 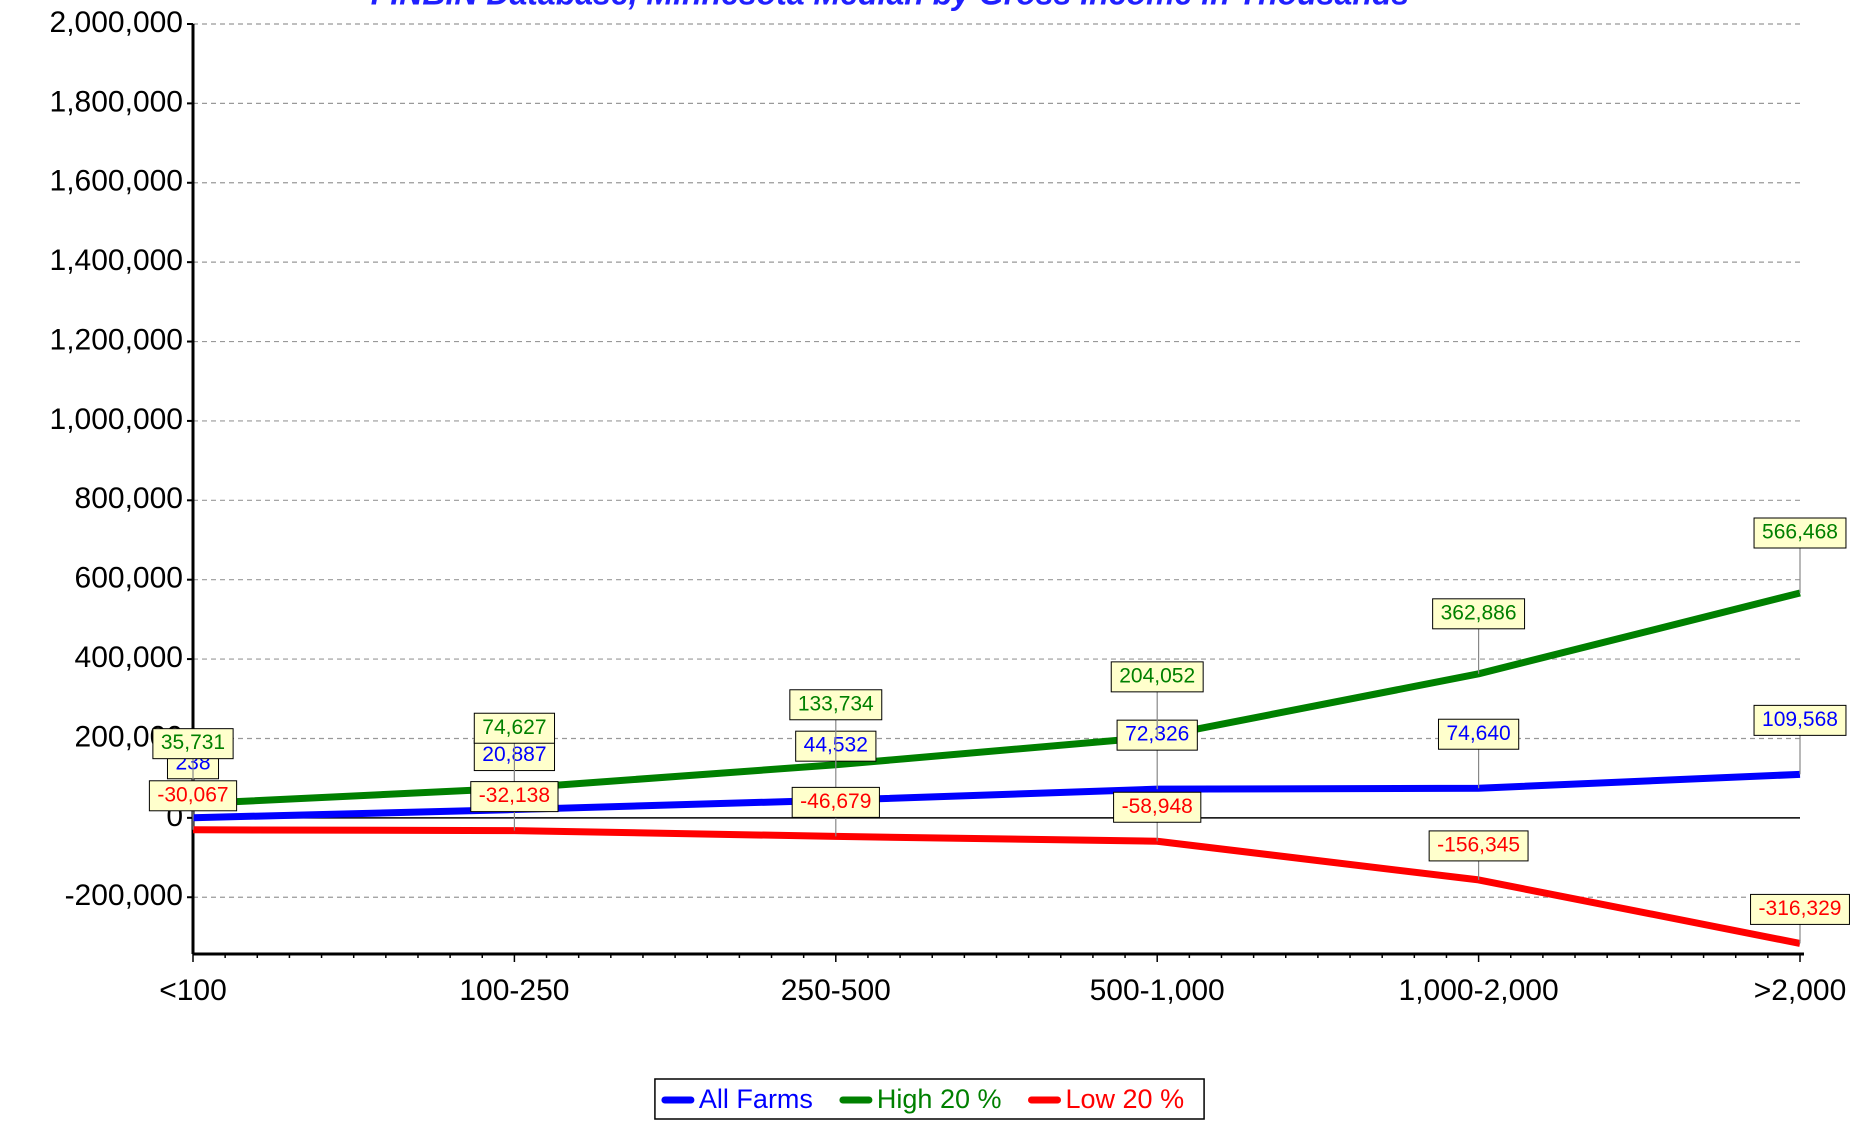 I want to click on legend-label: High 20 %, so click(x=939, y=1099).